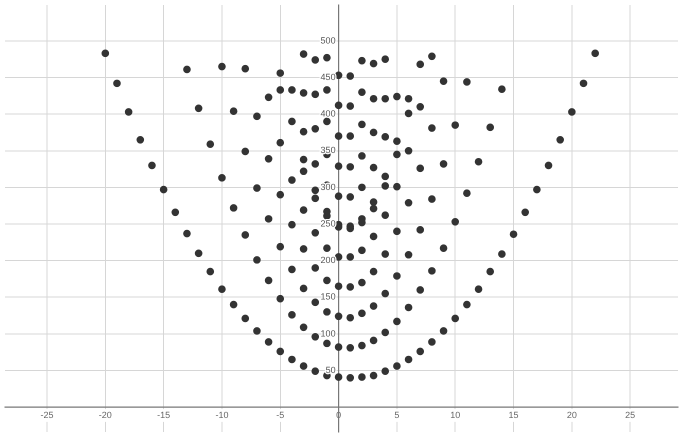 The image size is (683, 437). I want to click on y-tick-label: 400, so click(328, 113).